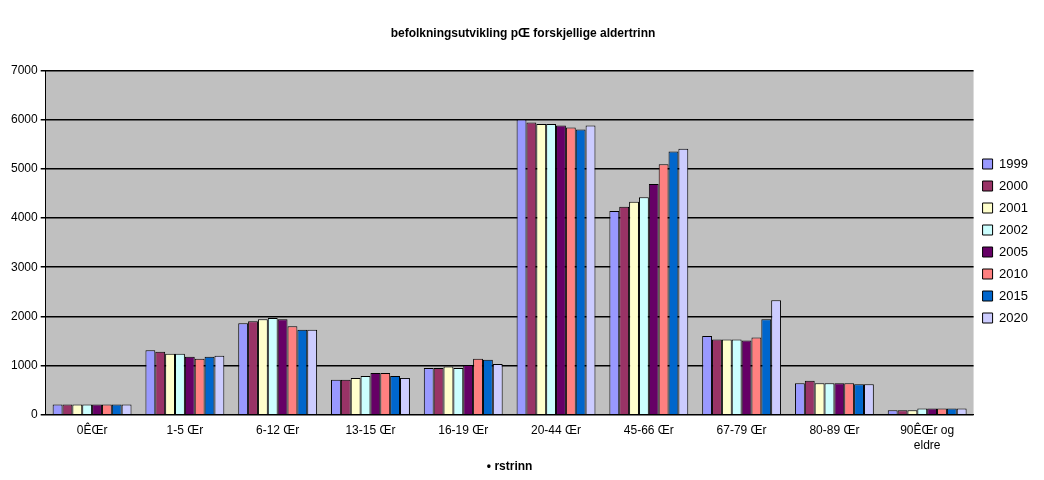 The image size is (1044, 480). What do you see at coordinates (24, 69) in the screenshot?
I see `y-tick-label: 7000` at bounding box center [24, 69].